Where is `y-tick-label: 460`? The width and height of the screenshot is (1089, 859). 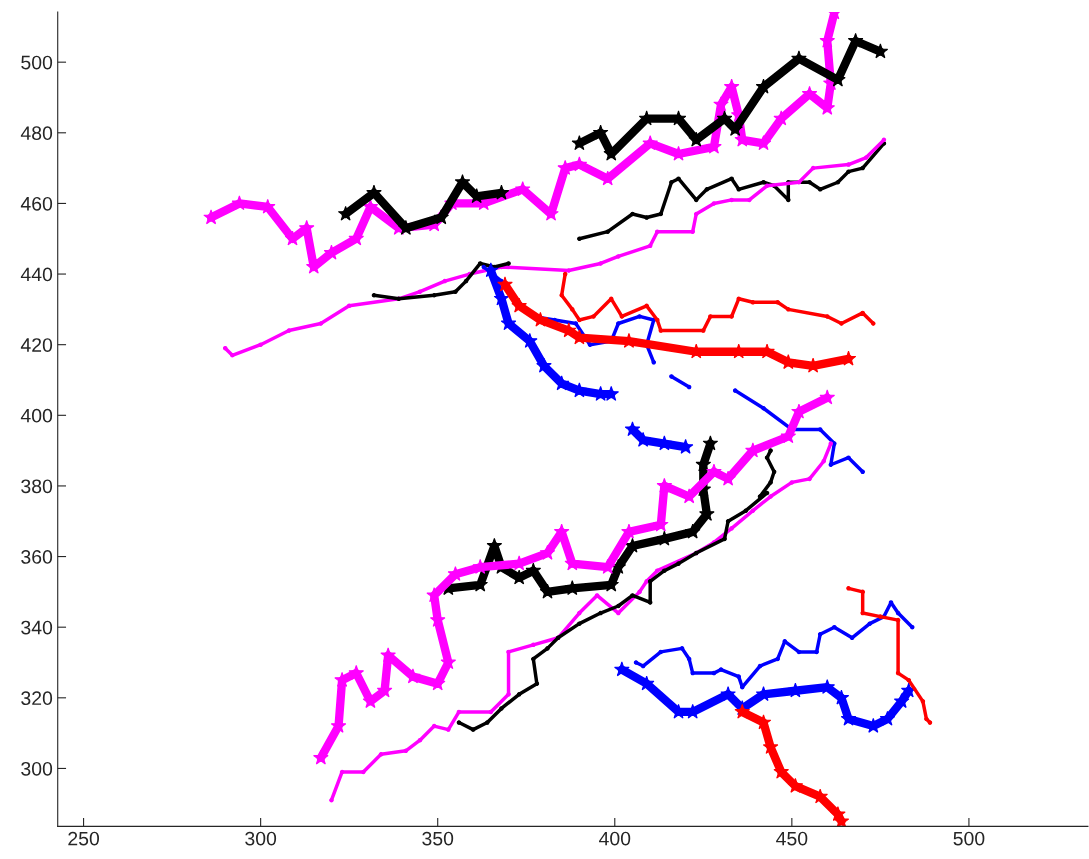
y-tick-label: 460 is located at coordinates (36, 203).